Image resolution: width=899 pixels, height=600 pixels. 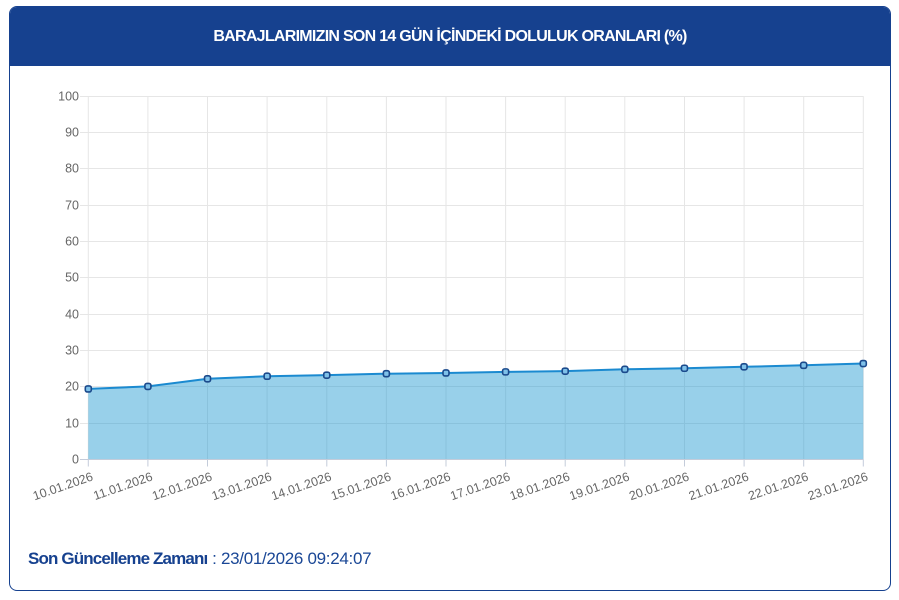 What do you see at coordinates (75, 460) in the screenshot?
I see `svg-text: 0` at bounding box center [75, 460].